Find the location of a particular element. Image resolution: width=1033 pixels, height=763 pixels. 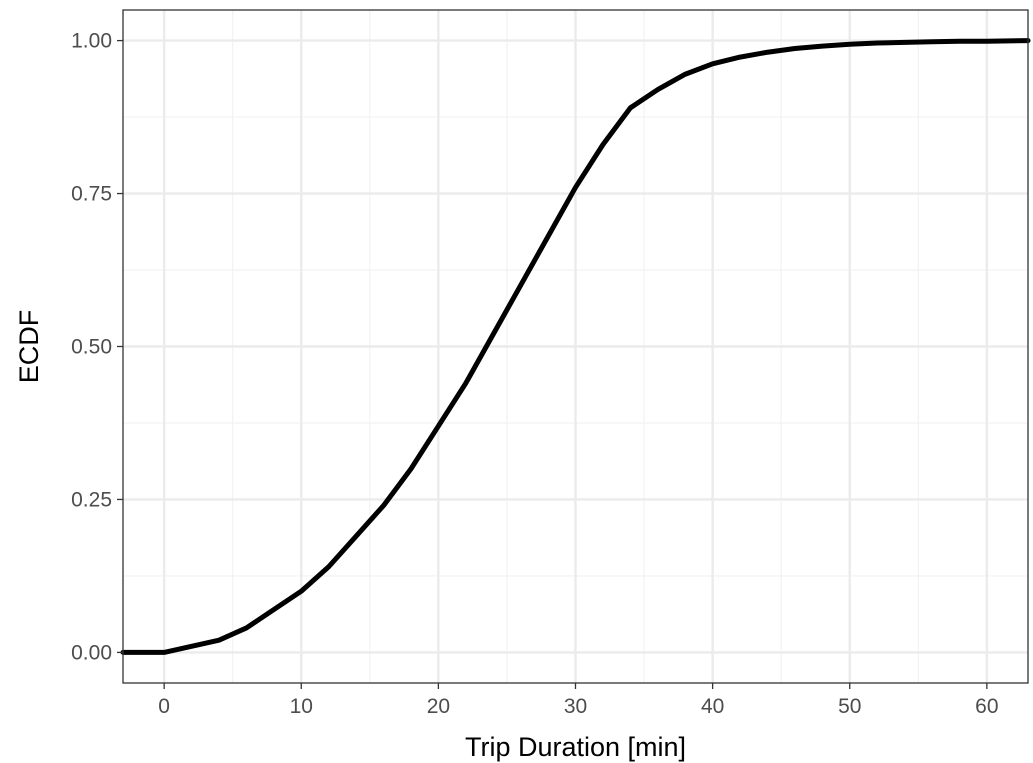

y-tick-label: 0.25 is located at coordinates (91, 499).